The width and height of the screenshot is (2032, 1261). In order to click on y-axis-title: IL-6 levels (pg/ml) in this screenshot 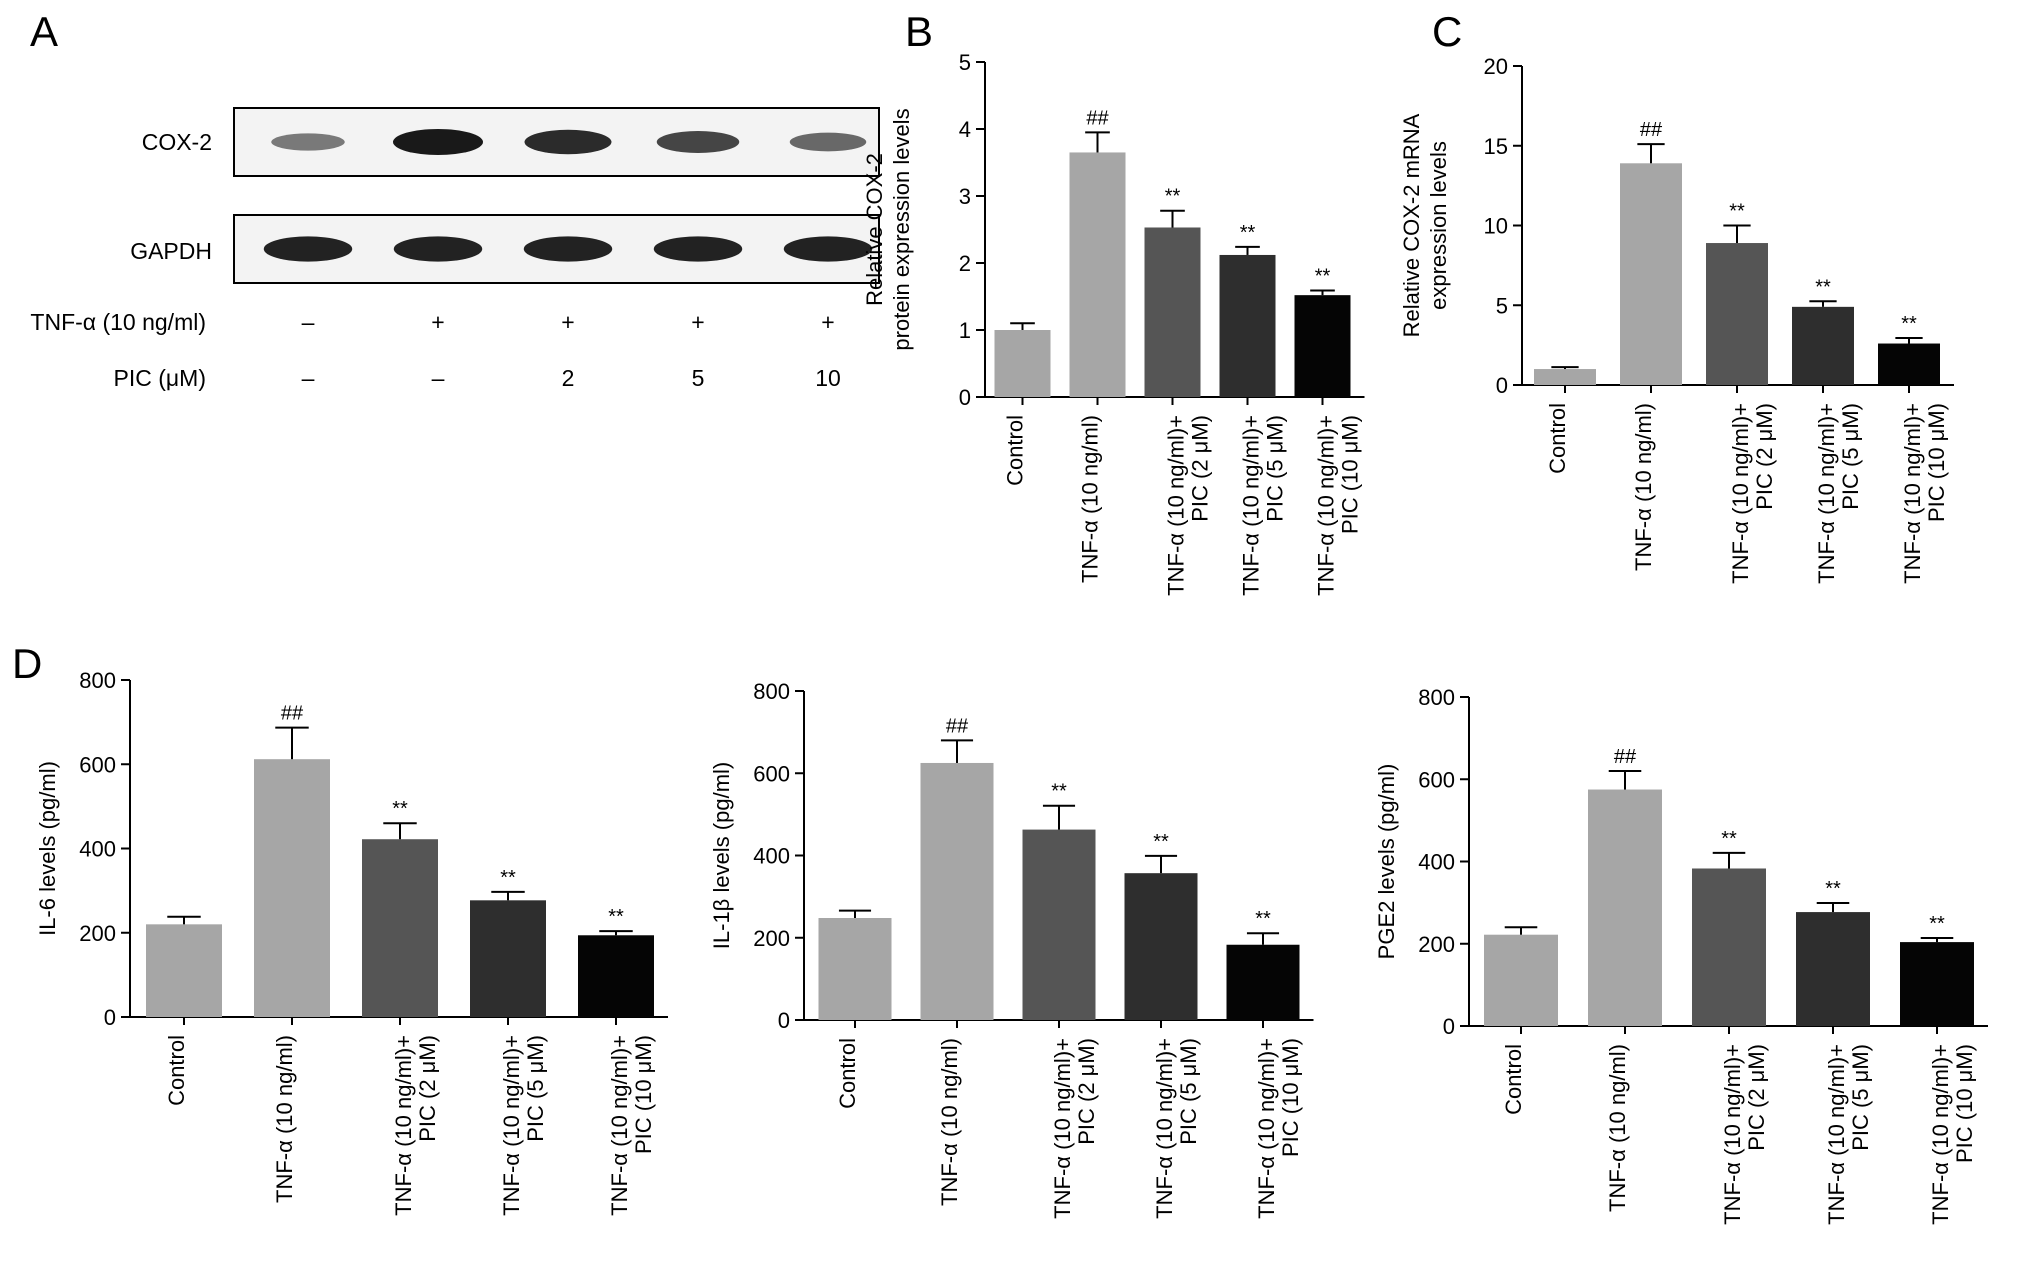, I will do `click(47, 848)`.